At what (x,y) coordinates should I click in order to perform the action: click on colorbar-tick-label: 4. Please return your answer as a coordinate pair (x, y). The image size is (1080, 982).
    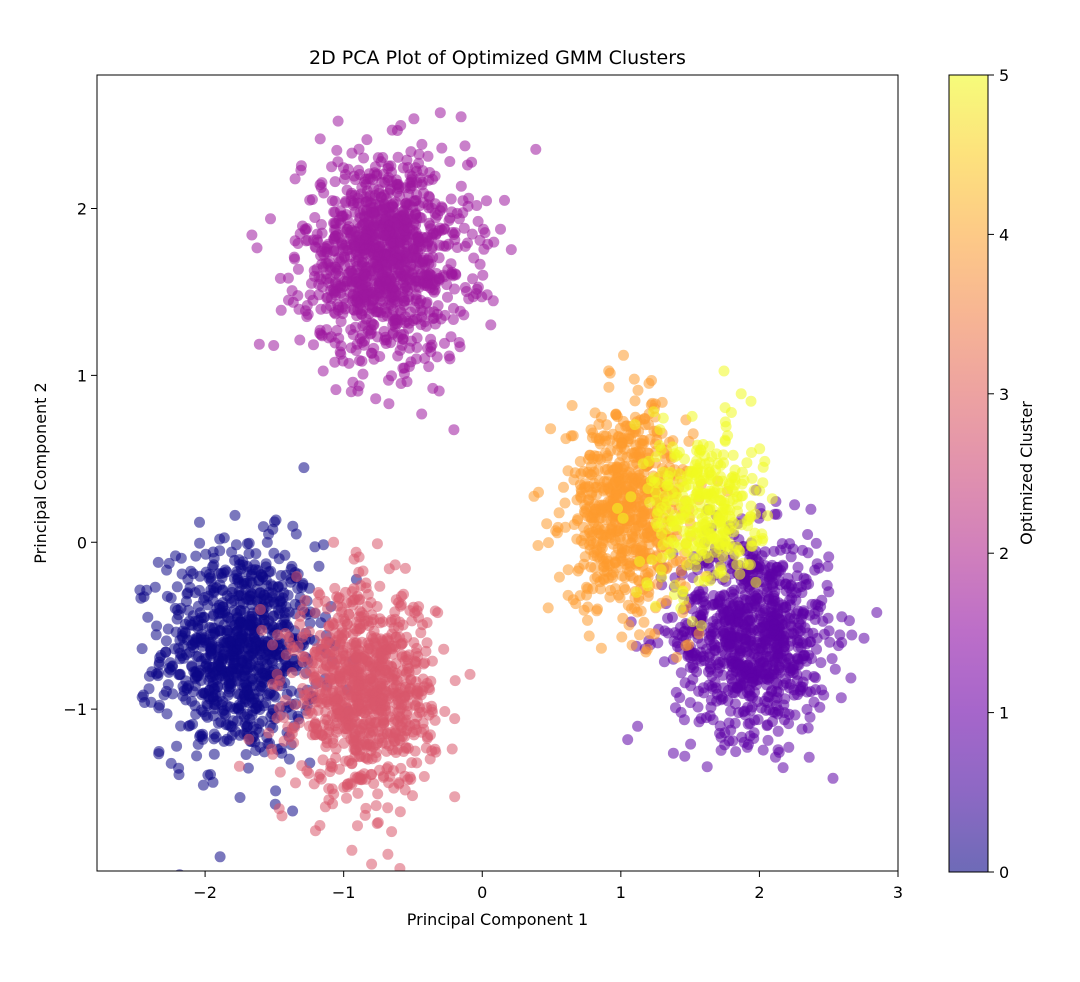
    Looking at the image, I should click on (1004, 234).